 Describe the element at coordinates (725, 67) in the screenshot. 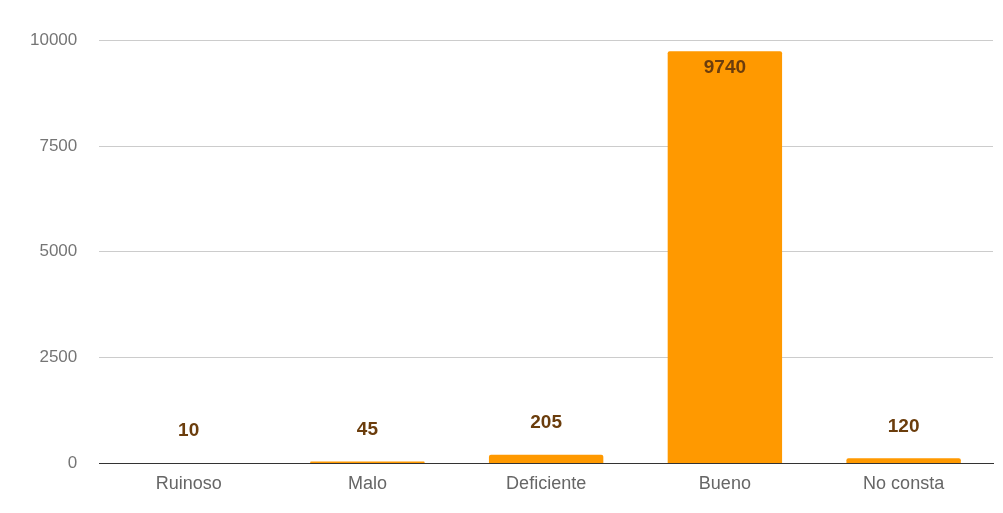

I see `data-label: 9740` at that location.